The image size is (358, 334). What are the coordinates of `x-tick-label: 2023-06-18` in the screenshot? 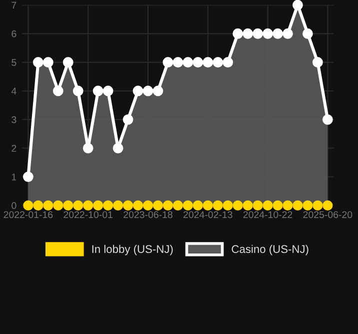 It's located at (148, 214).